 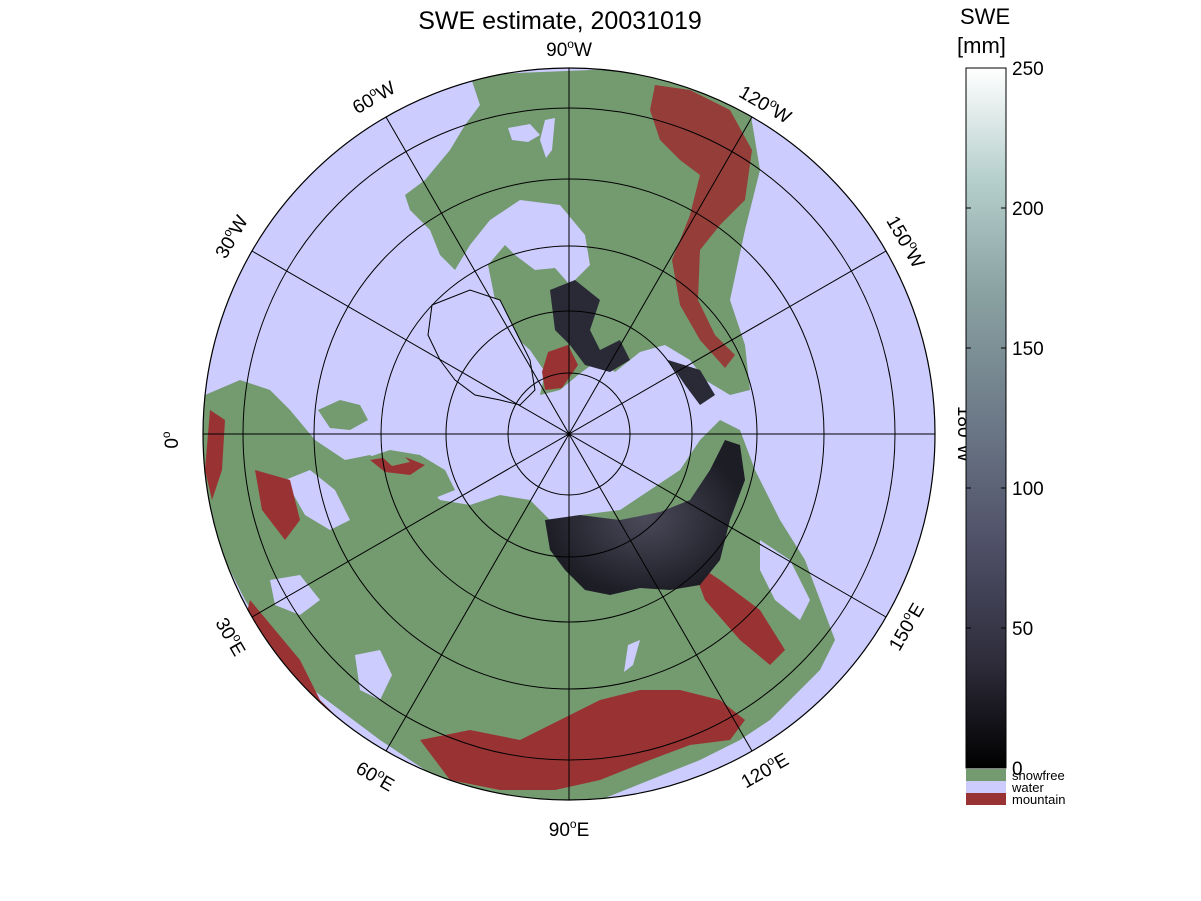 I want to click on colorbar-ticks: 250 200 150 100 50 0, so click(x=1005, y=419).